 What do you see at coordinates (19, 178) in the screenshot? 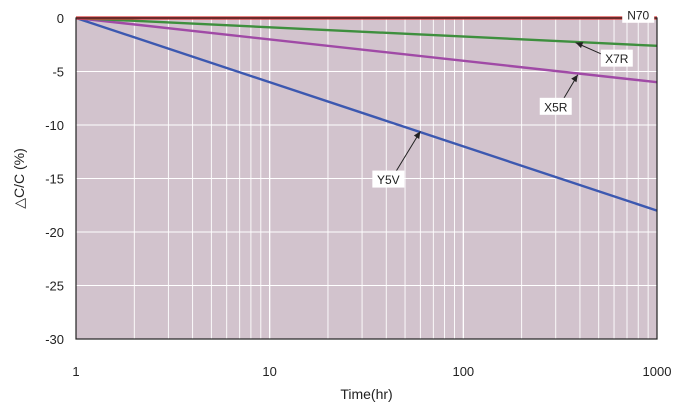
I see `y-axis-title: △C/C (%)` at bounding box center [19, 178].